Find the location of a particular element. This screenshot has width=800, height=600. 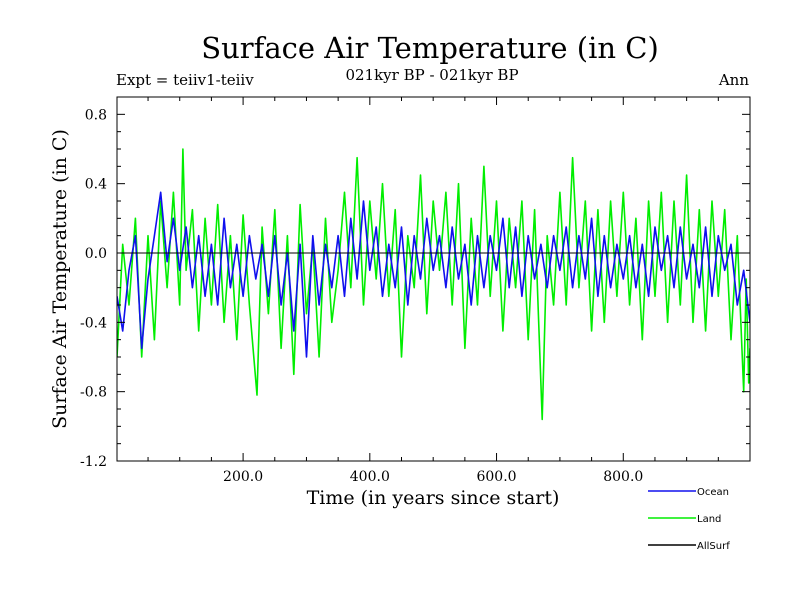

x-tick-label: 200.0 is located at coordinates (243, 477).